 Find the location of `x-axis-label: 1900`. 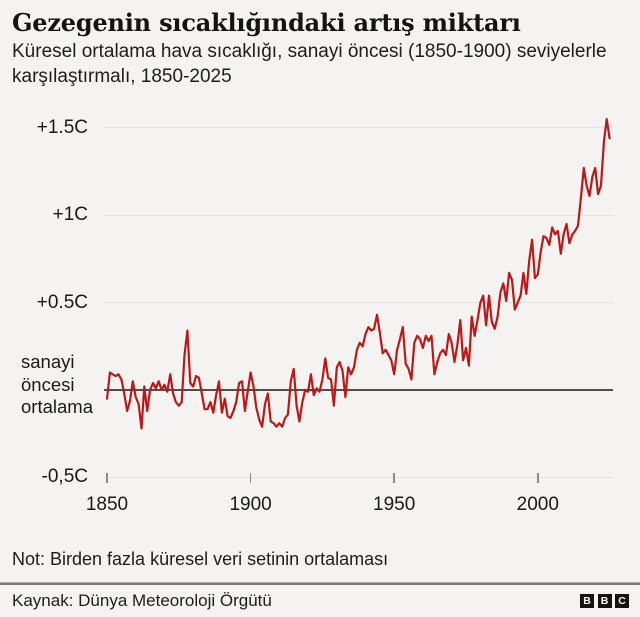

x-axis-label: 1900 is located at coordinates (250, 504).